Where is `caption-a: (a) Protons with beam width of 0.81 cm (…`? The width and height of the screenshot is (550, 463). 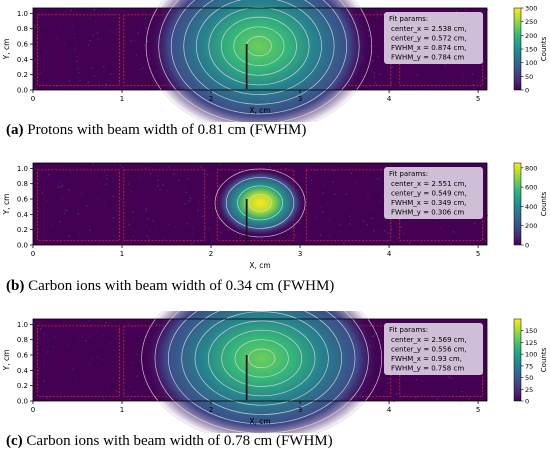 caption-a: (a) Protons with beam width of 0.81 cm (… is located at coordinates (156, 130).